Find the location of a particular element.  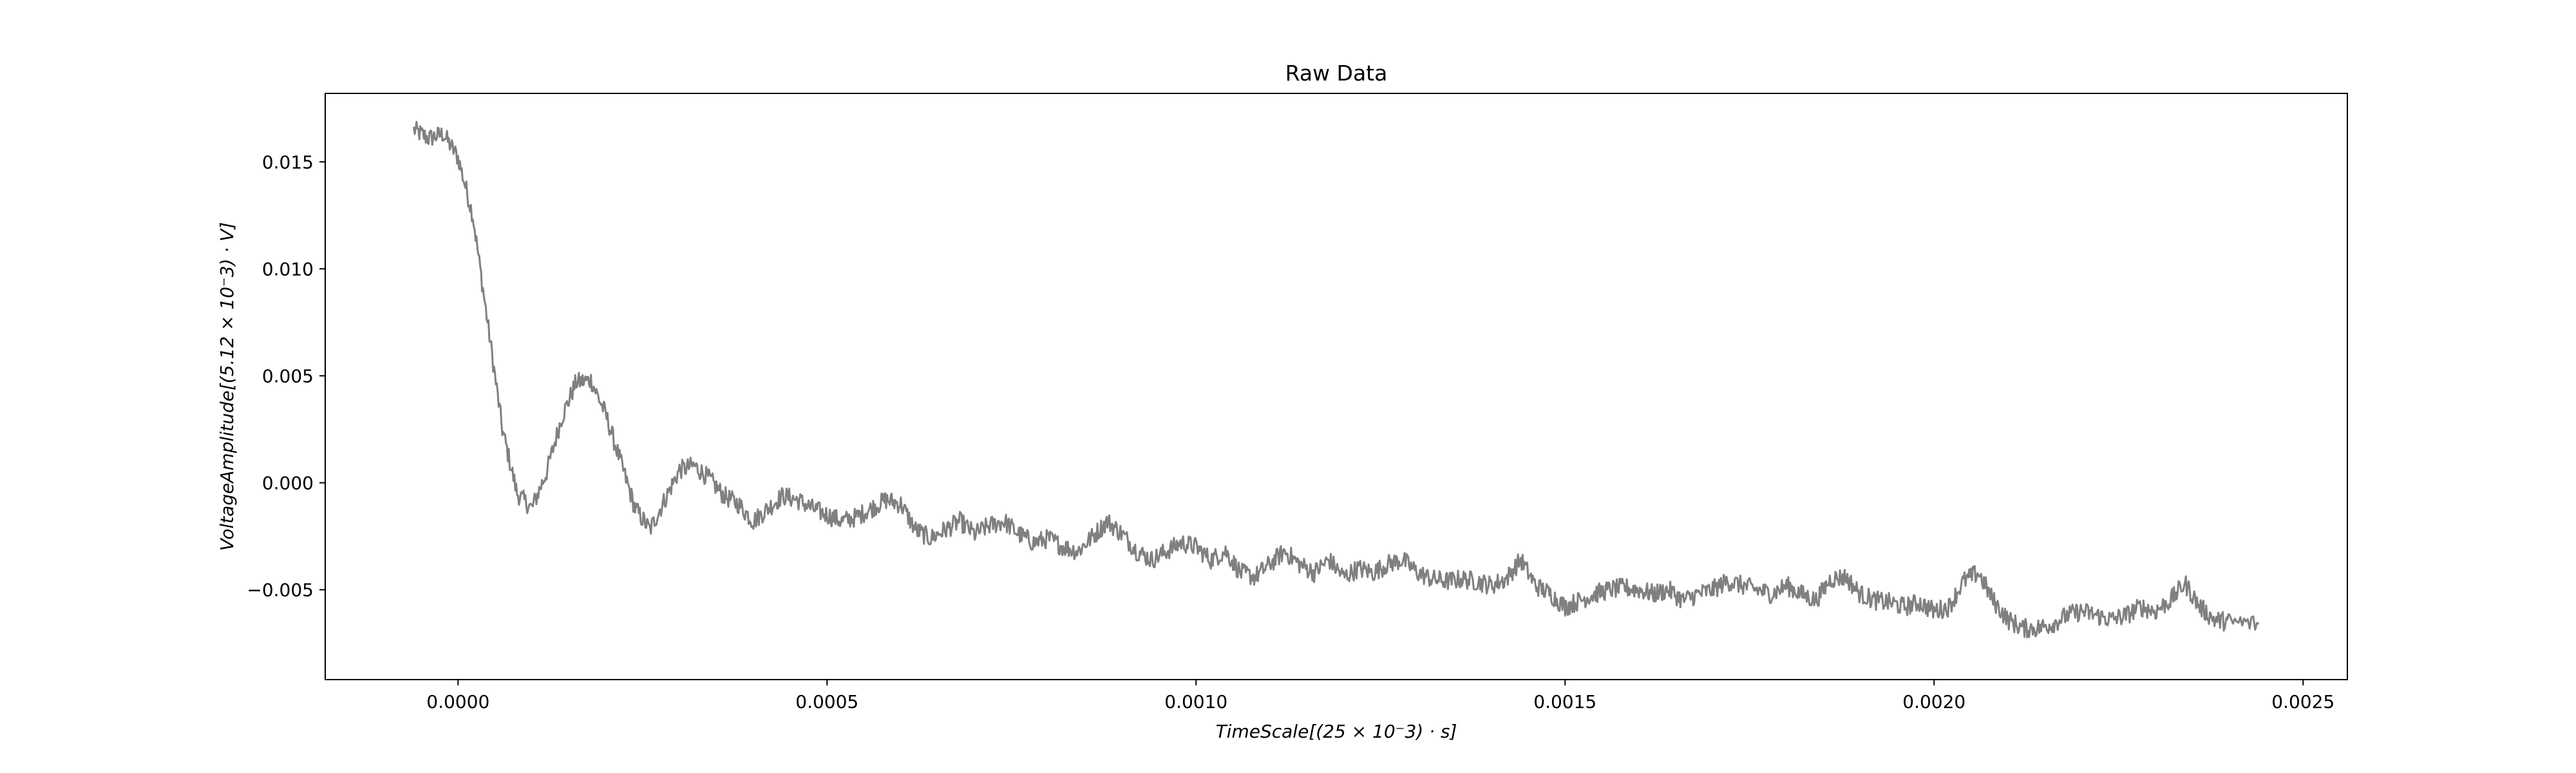

y-axis: −0.005 0.000 0.005 0.010 0.015 is located at coordinates (286, 376).